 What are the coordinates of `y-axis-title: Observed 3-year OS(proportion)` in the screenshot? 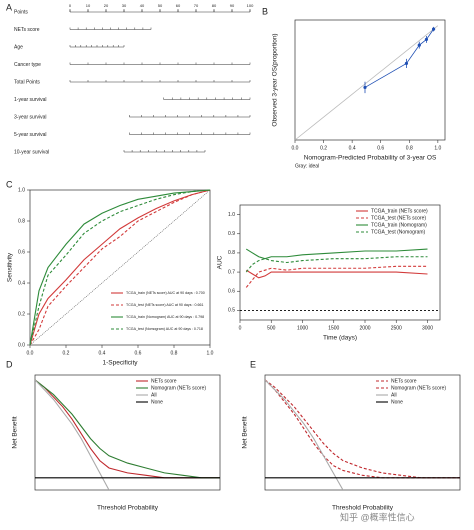 It's located at (275, 79).